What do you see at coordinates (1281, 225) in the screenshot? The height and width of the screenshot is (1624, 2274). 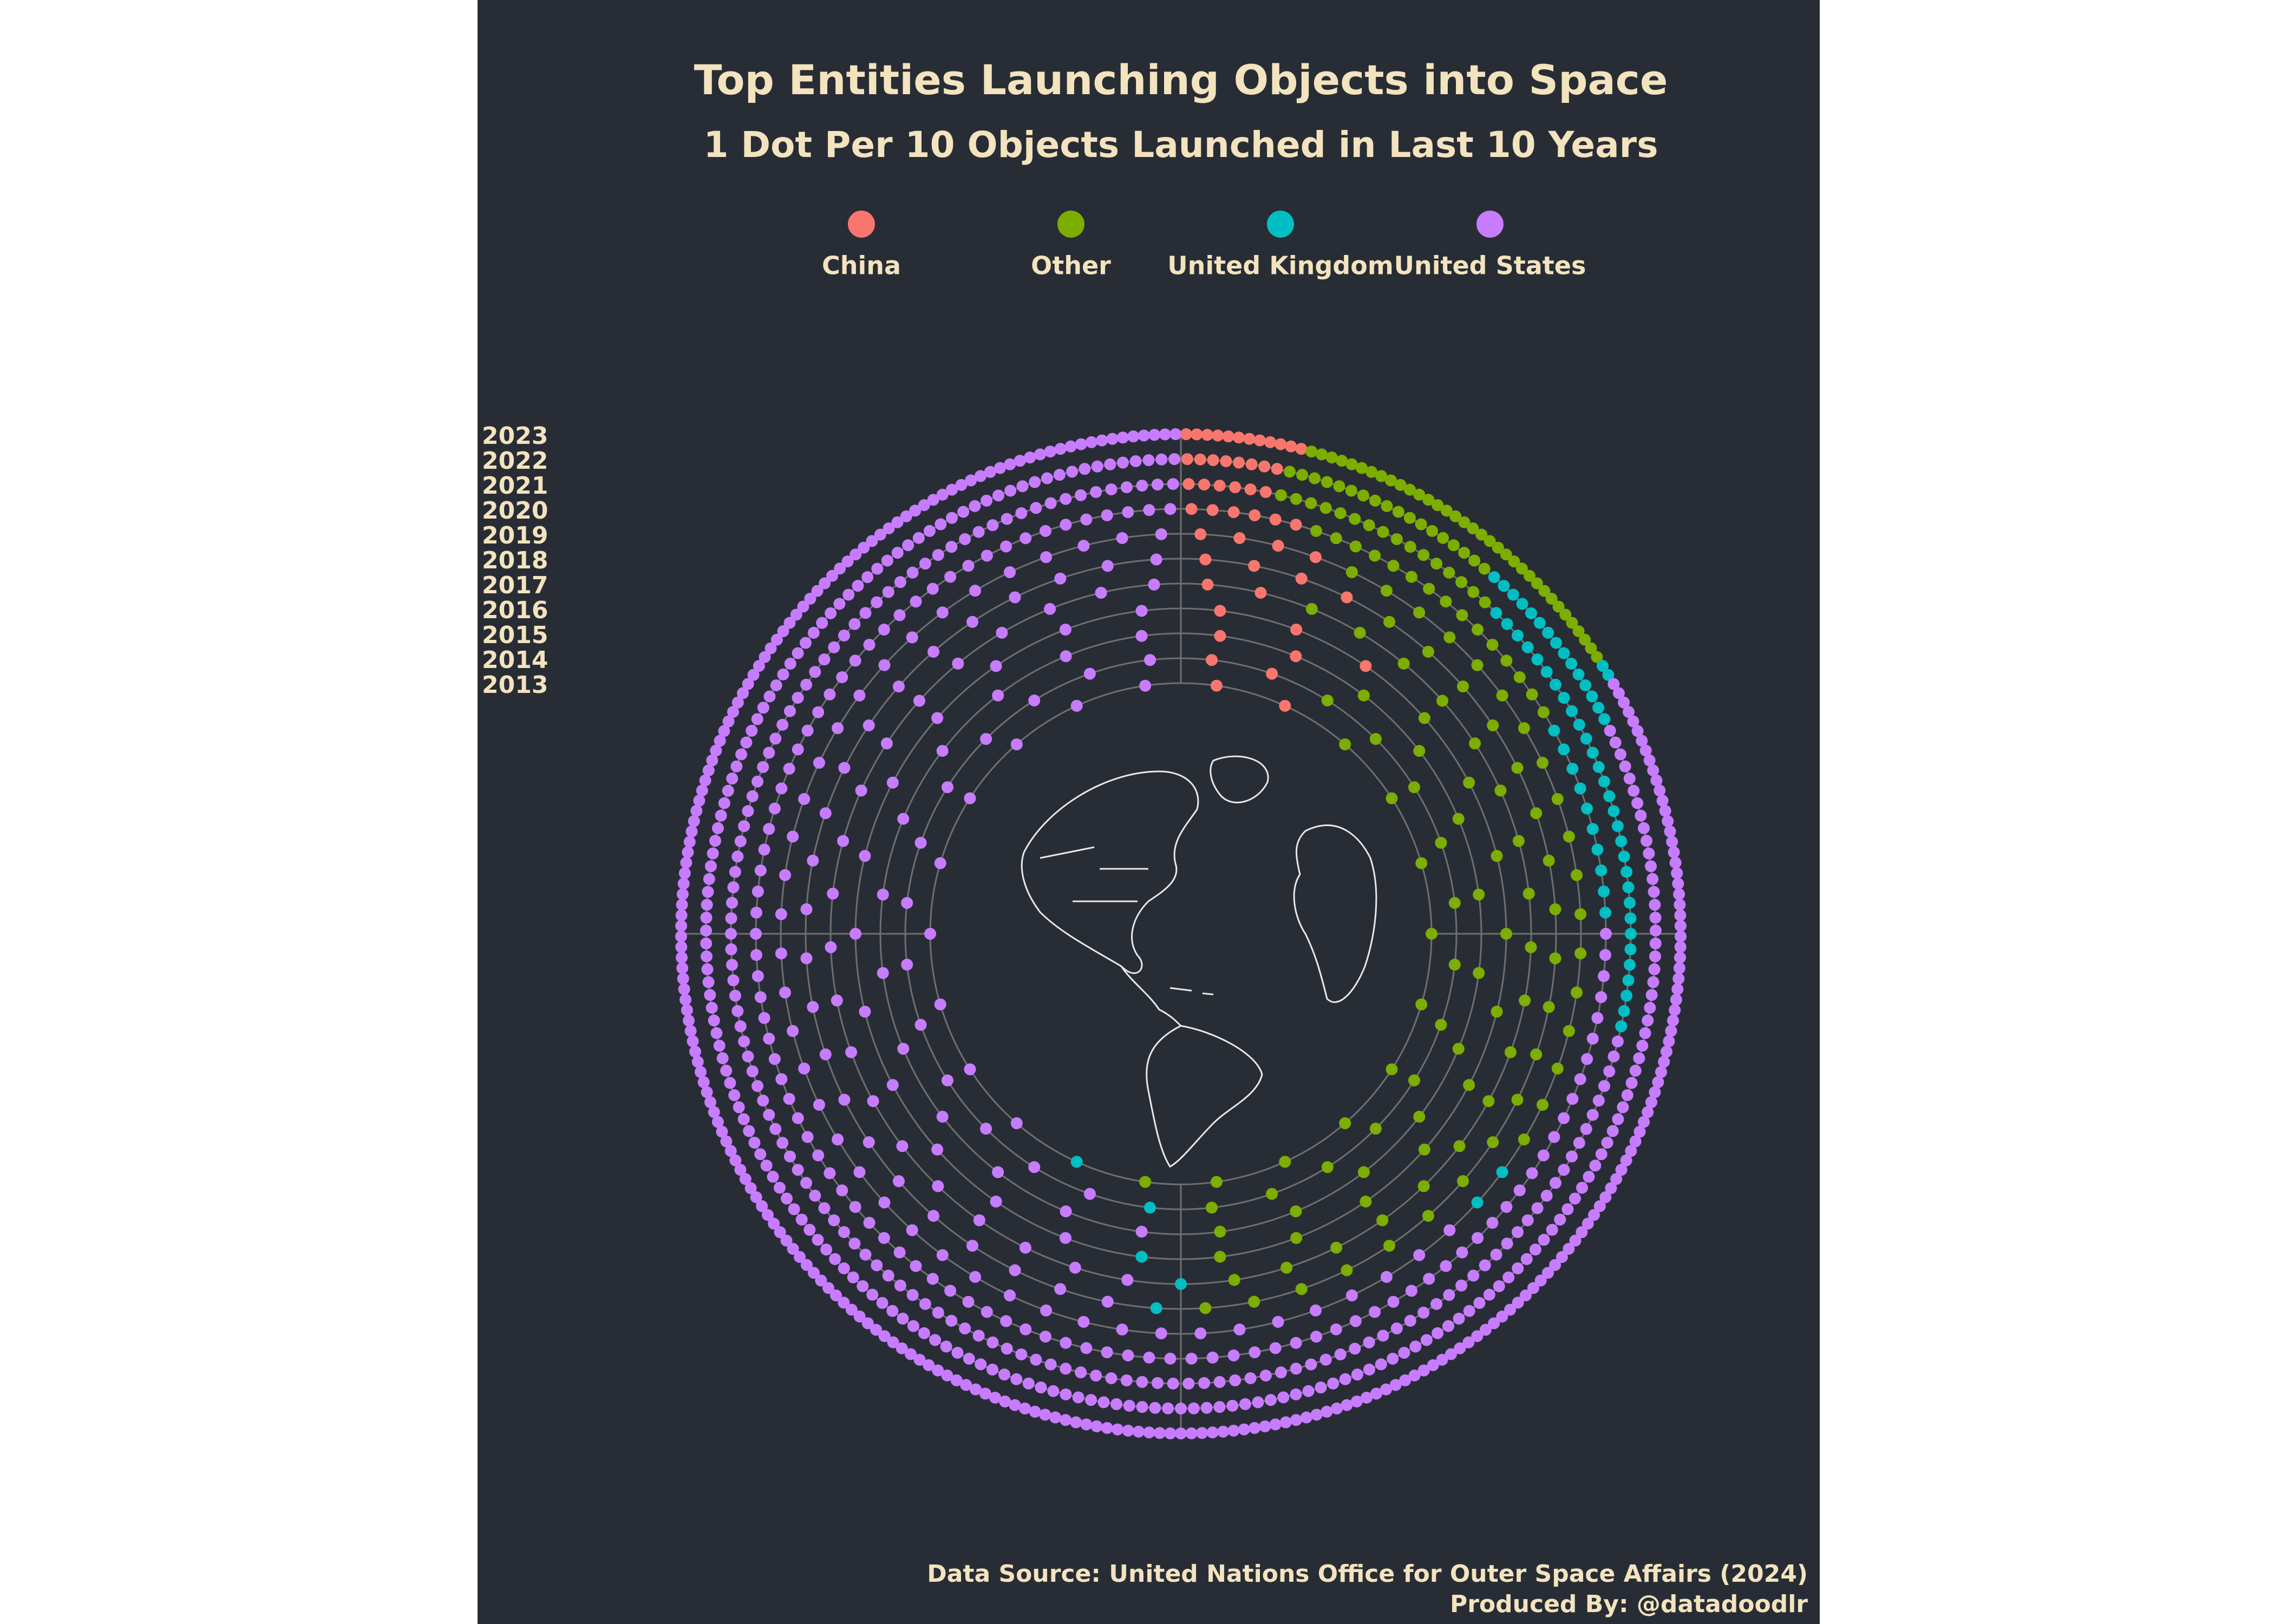 I see `legend-swatch` at bounding box center [1281, 225].